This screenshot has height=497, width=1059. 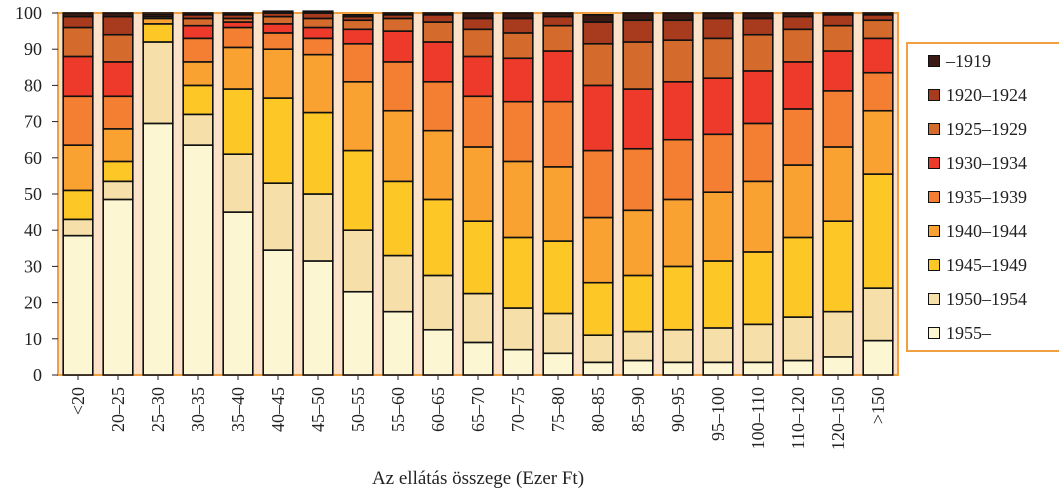 I want to click on legend-item: 1925–1929, so click(x=977, y=129).